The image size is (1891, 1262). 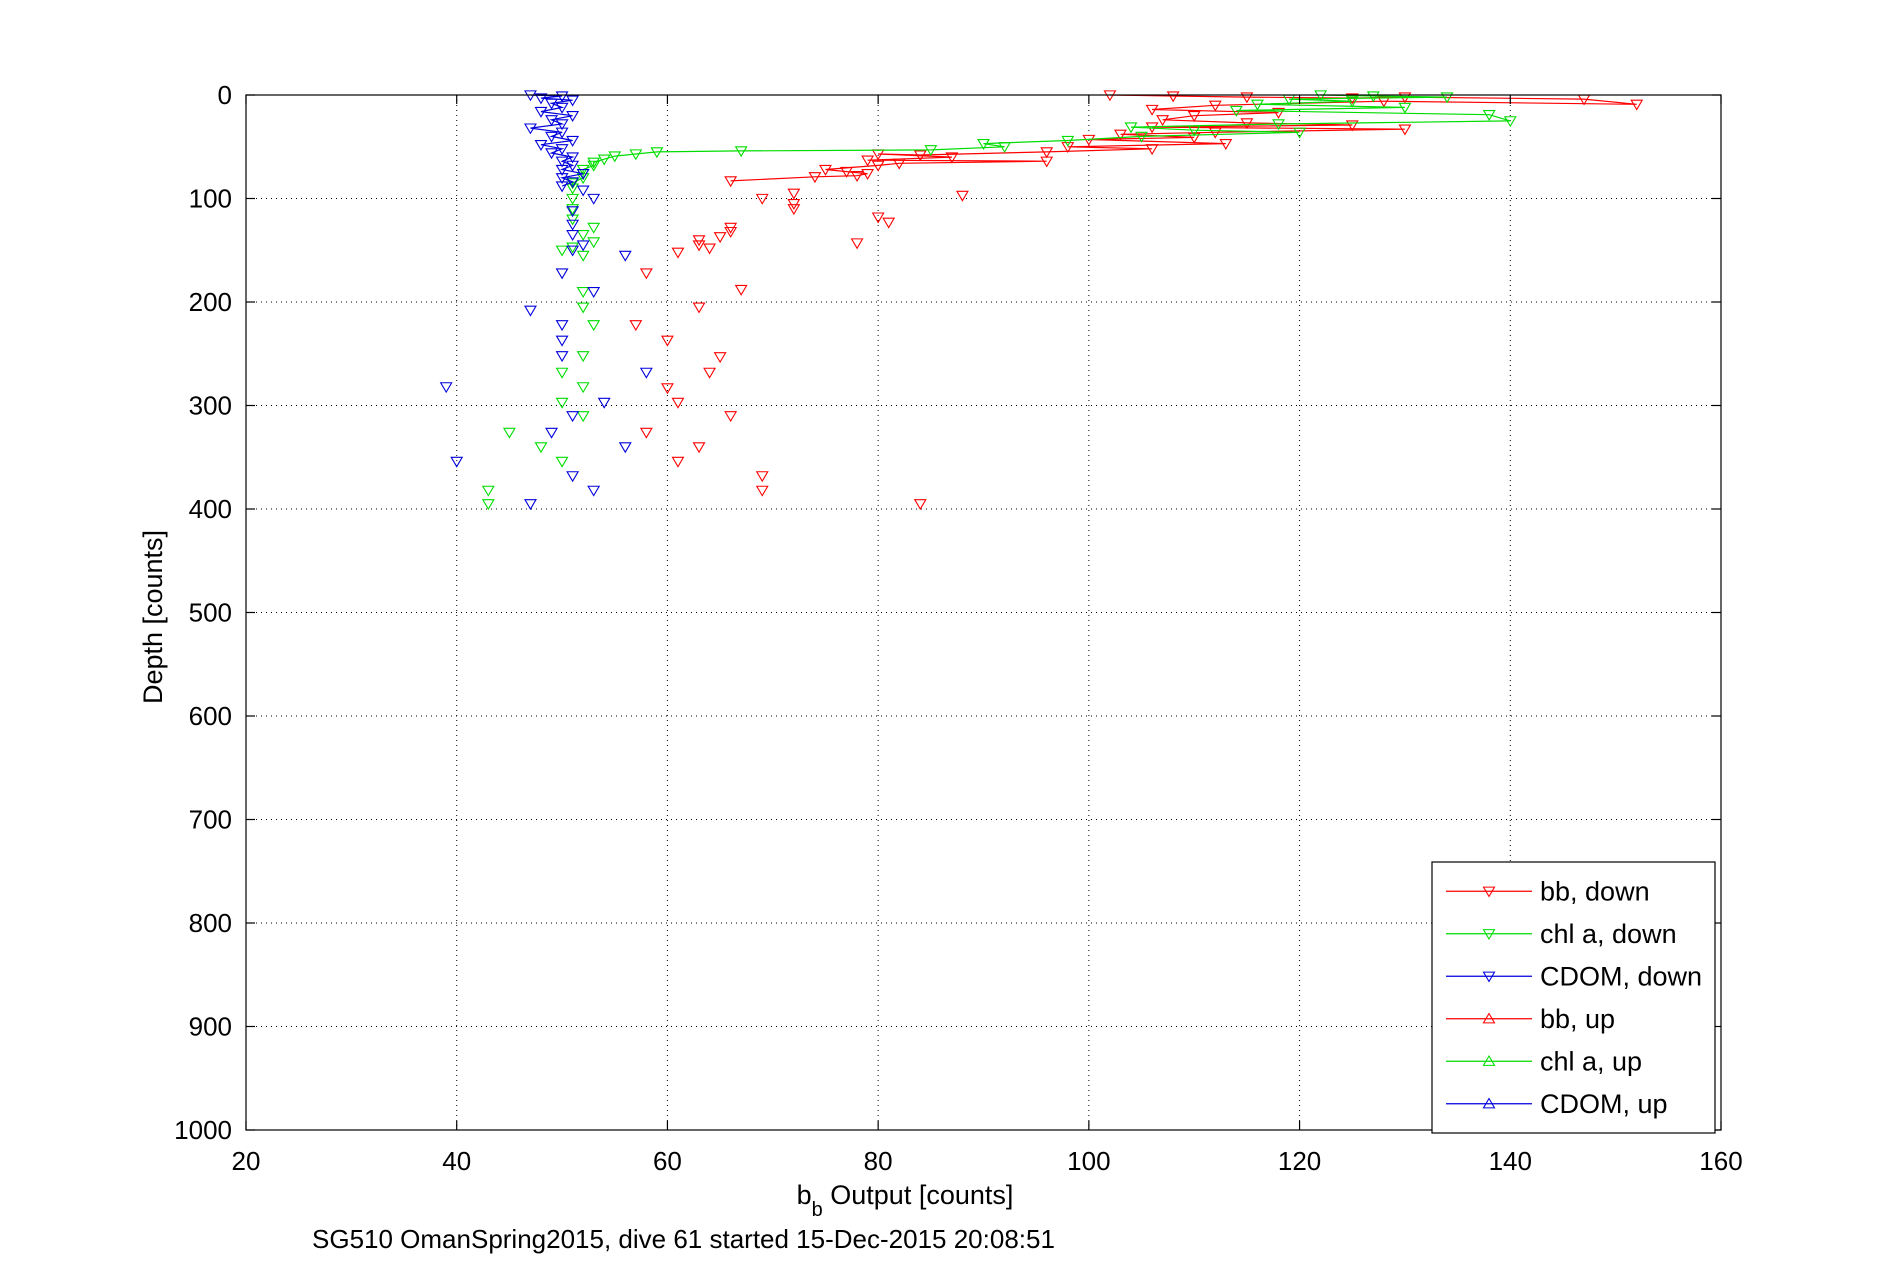 I want to click on x-tick-label: 160, so click(x=1720, y=1161).